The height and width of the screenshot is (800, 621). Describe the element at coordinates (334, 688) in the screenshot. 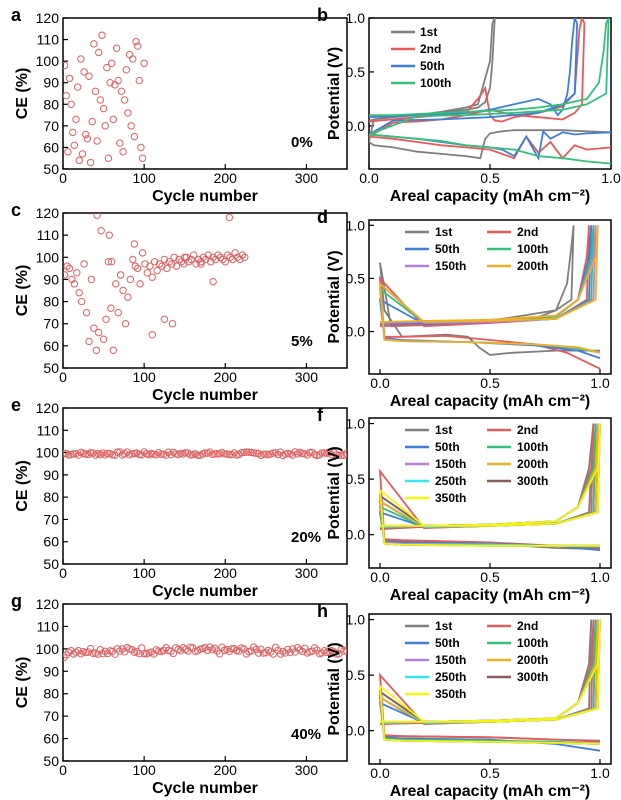

I see `y-axis-label: Potential (V)` at that location.